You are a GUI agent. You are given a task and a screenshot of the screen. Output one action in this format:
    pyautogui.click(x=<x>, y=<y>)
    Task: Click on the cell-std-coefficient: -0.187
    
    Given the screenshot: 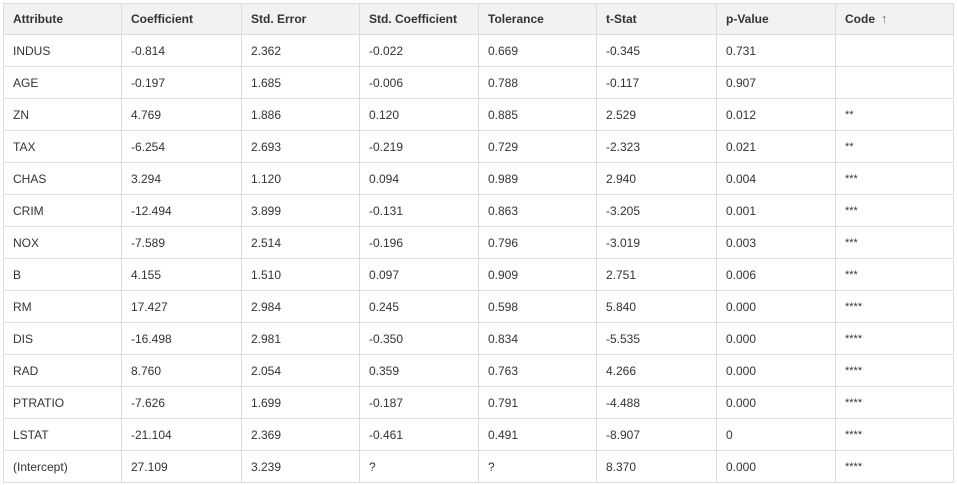 What is the action you would take?
    pyautogui.click(x=419, y=402)
    